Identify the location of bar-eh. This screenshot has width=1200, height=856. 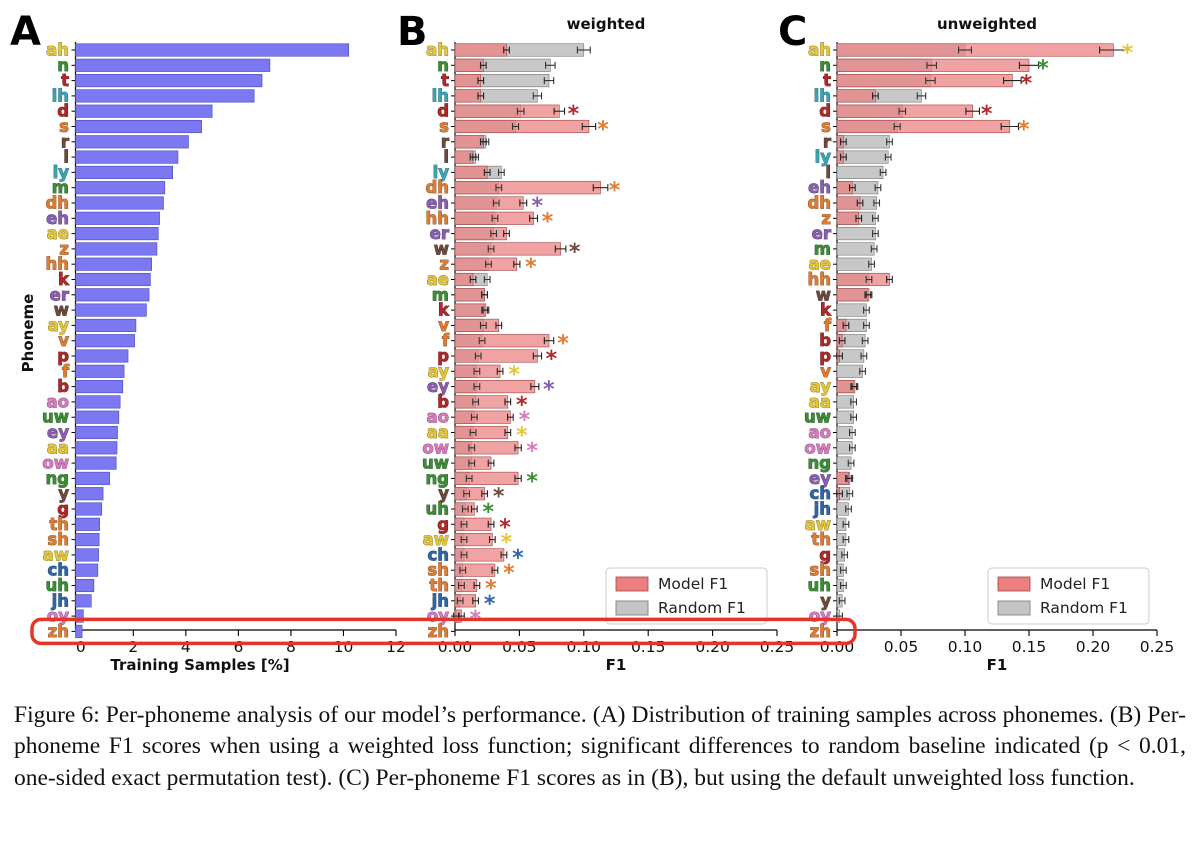
(117, 218).